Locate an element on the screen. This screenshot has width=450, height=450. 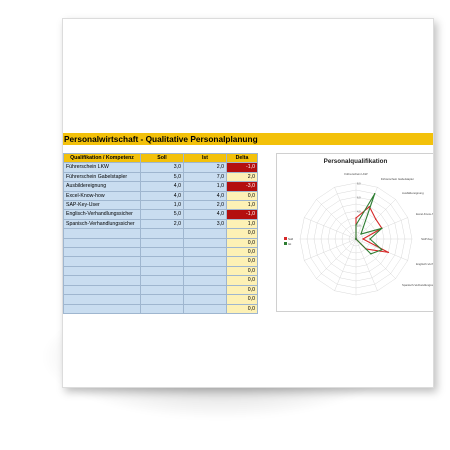
legend-swatch-soll is located at coordinates (285, 238).